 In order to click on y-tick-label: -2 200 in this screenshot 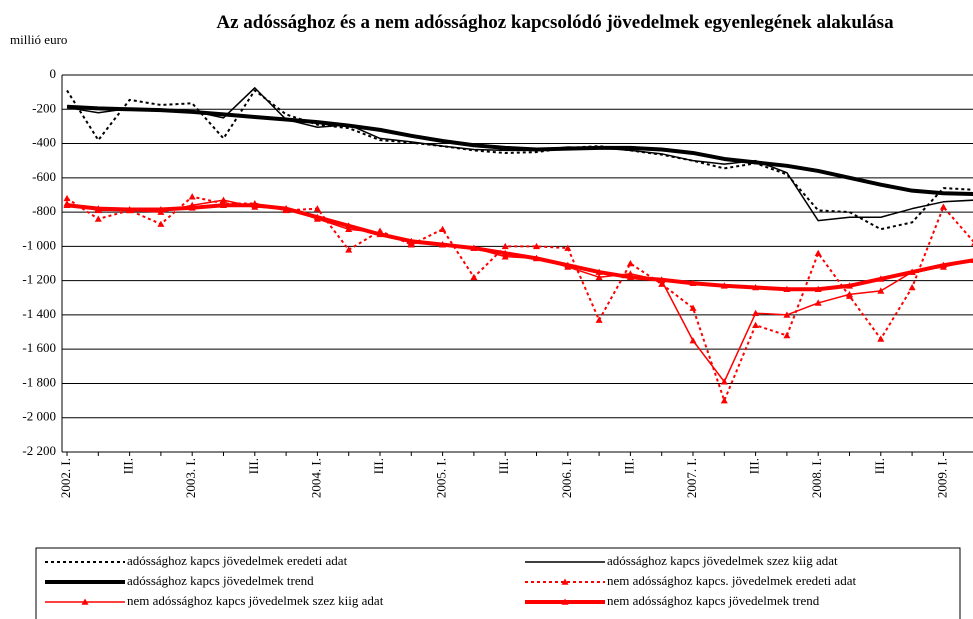, I will do `click(39, 450)`.